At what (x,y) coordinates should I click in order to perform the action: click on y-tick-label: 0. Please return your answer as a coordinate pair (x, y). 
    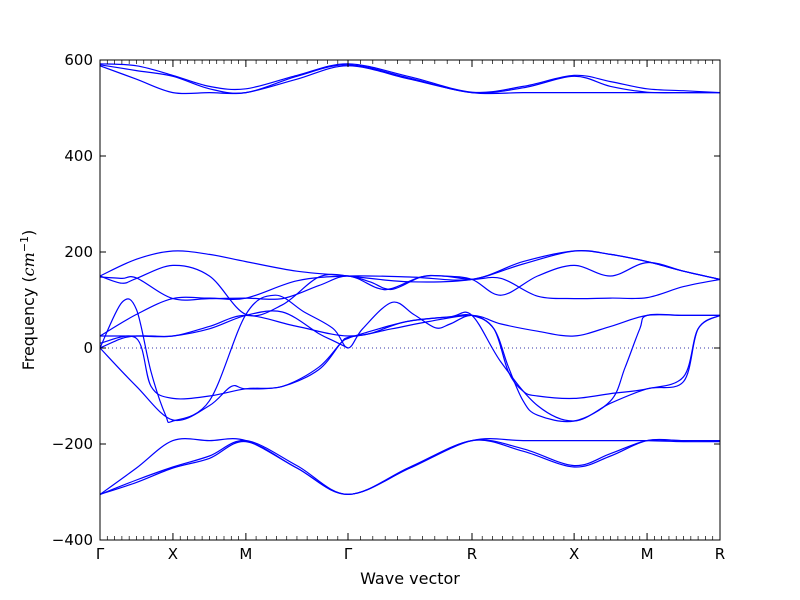
    Looking at the image, I should click on (88, 348).